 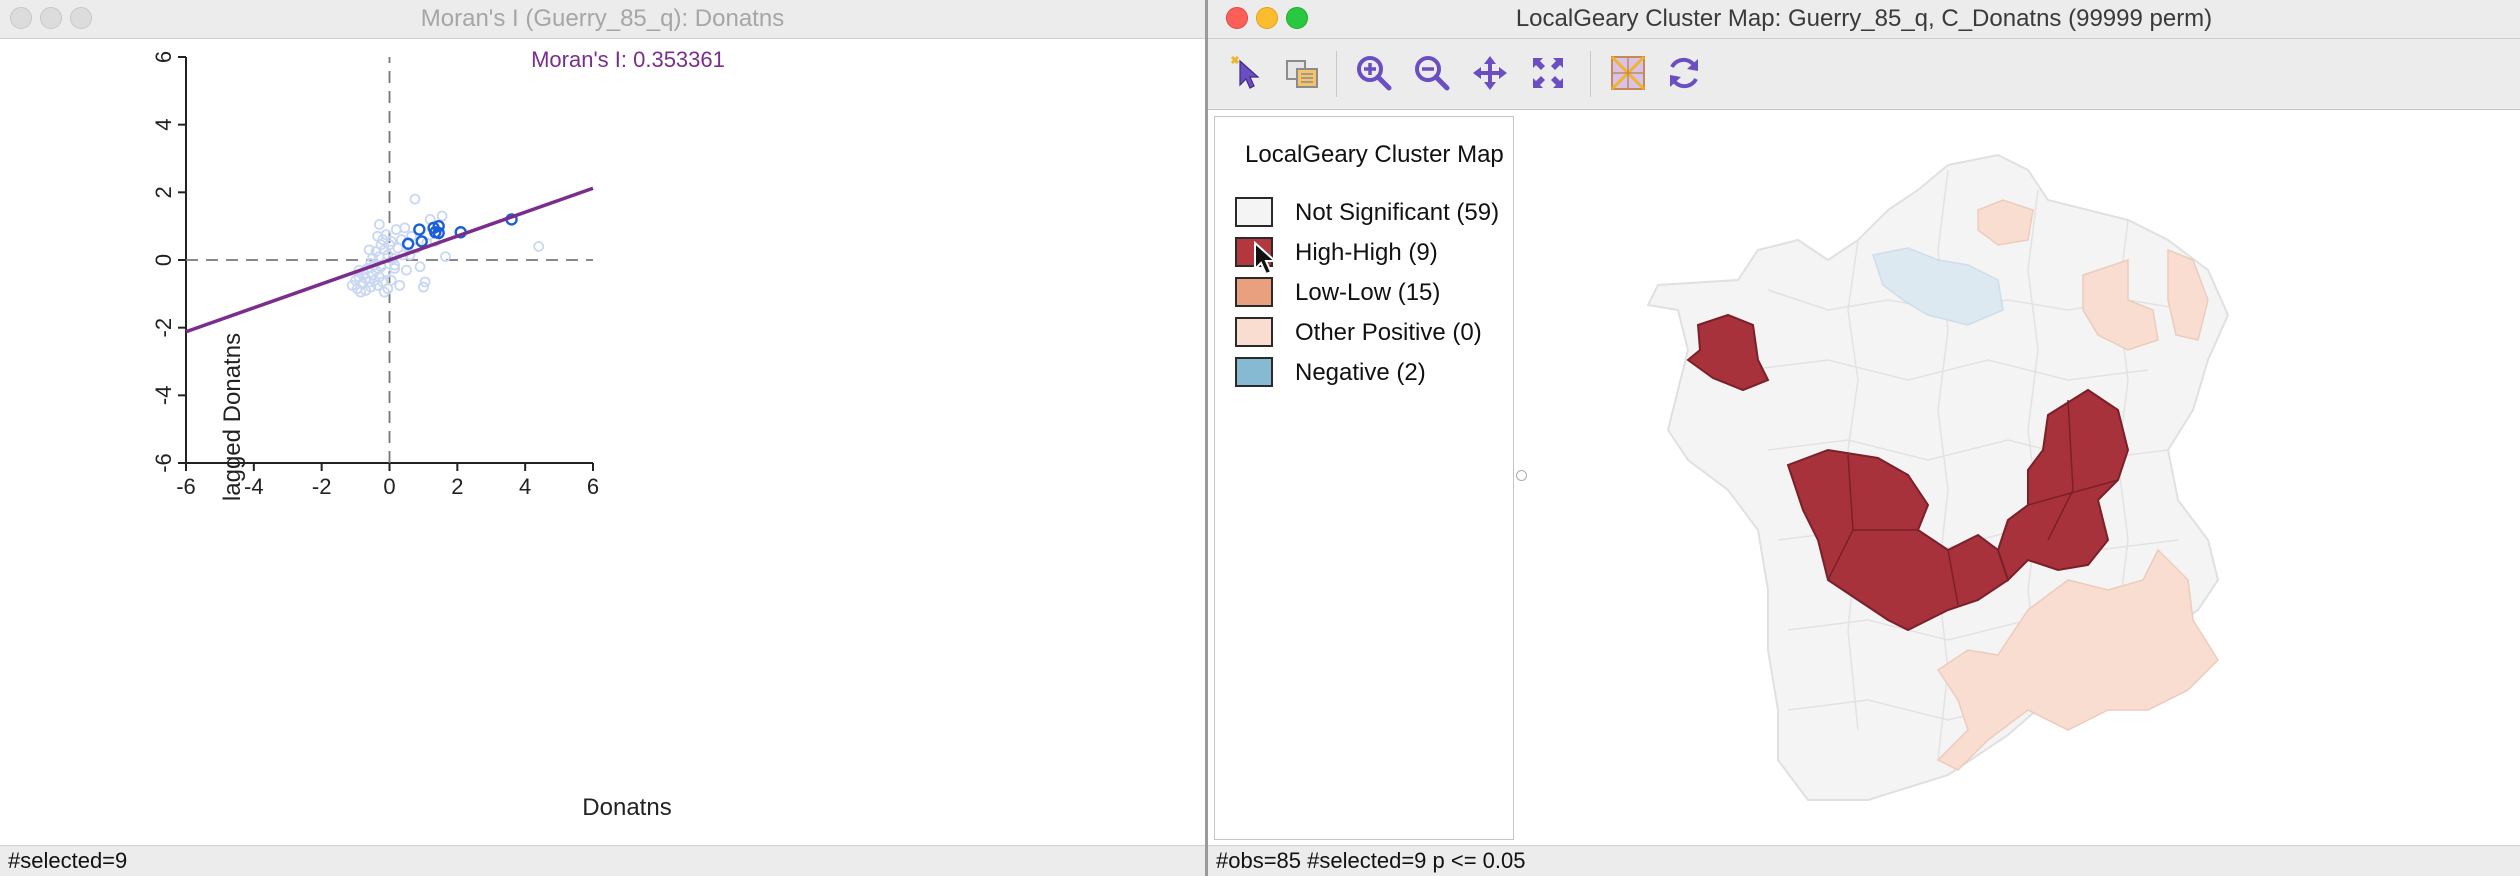 What do you see at coordinates (1302, 73) in the screenshot?
I see `selection-mode-icon` at bounding box center [1302, 73].